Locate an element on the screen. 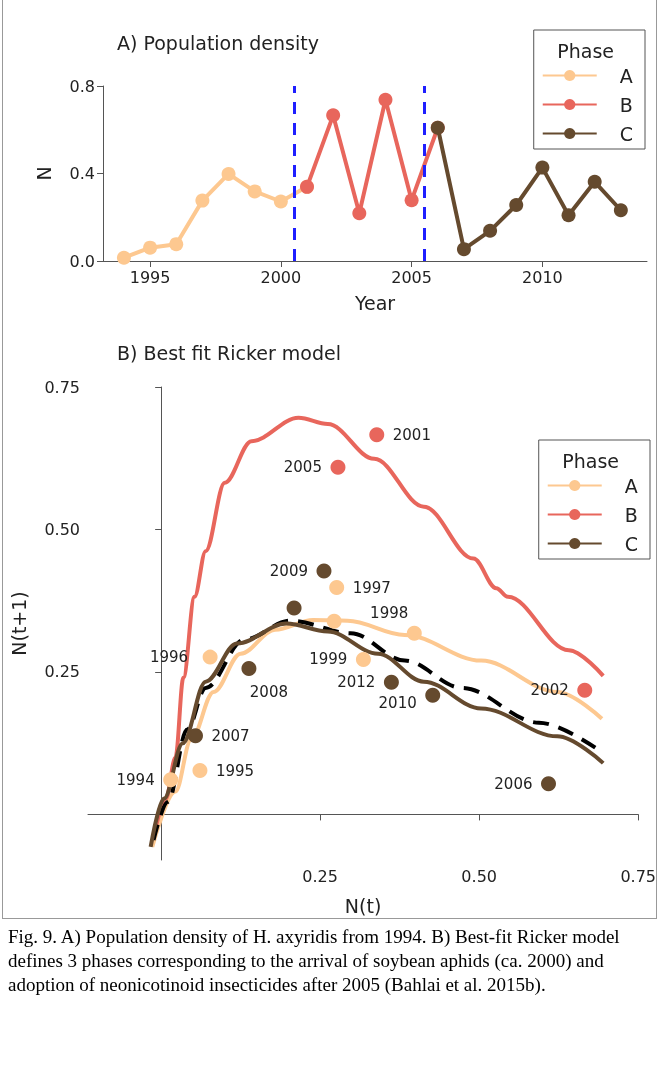  annotation: 2006 is located at coordinates (513, 783).